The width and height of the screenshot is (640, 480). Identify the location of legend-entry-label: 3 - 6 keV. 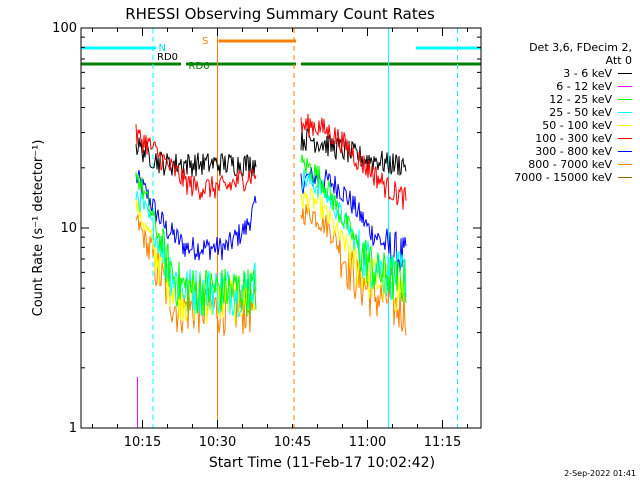
(587, 73).